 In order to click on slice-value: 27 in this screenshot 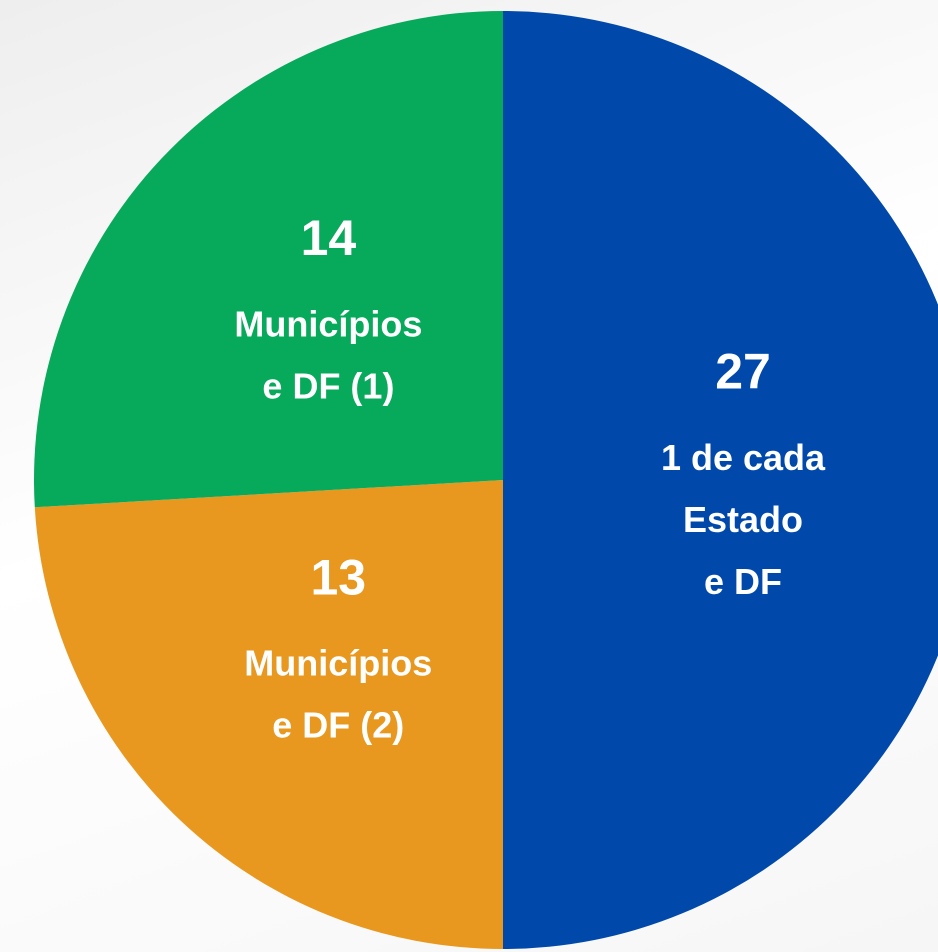, I will do `click(743, 372)`.